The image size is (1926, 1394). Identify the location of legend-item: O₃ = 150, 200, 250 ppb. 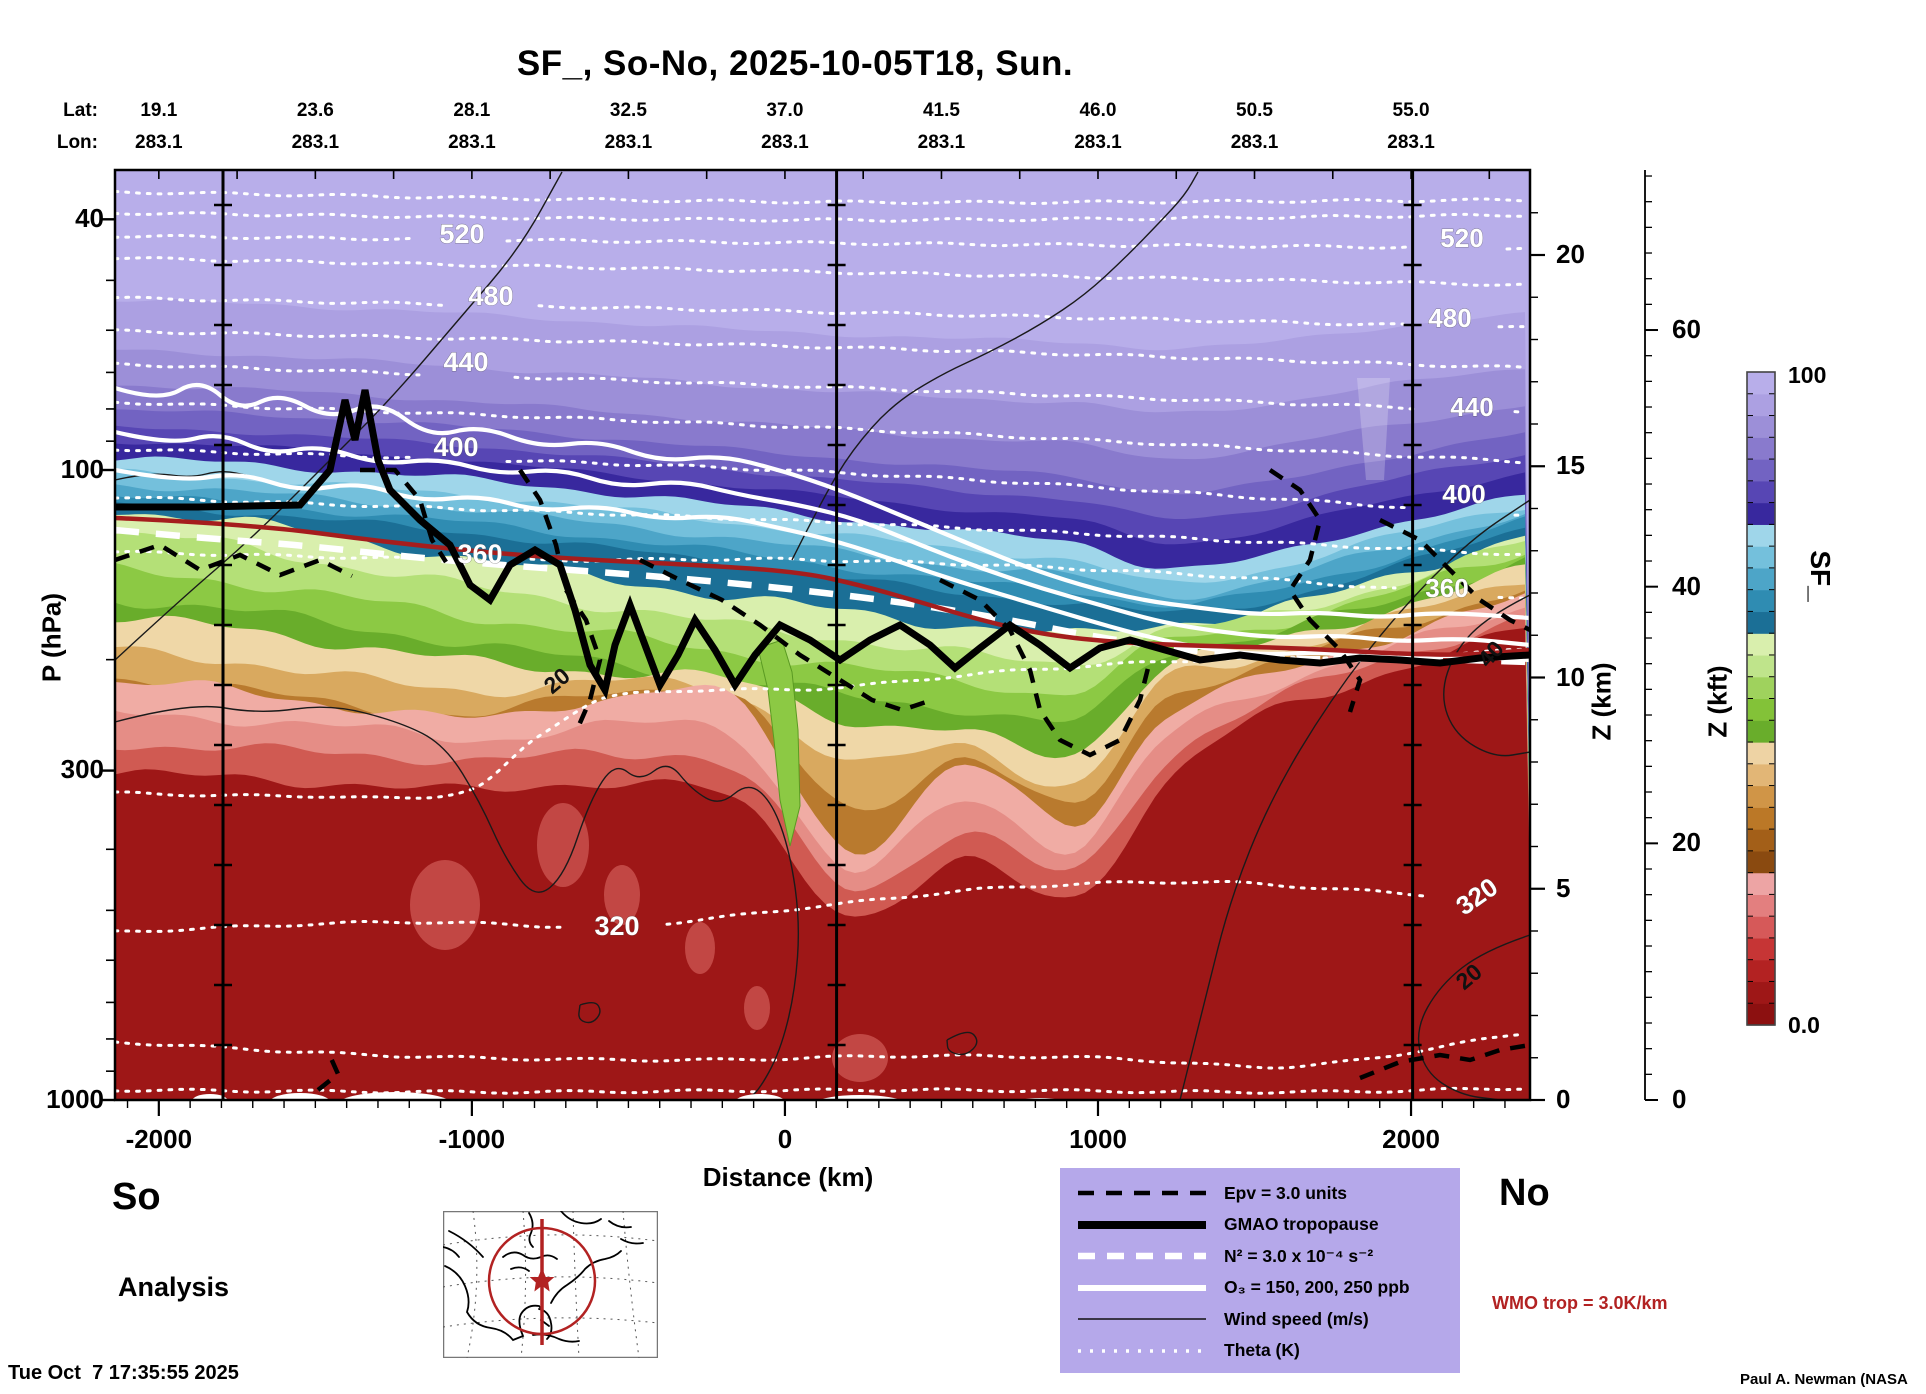
(1266, 1288).